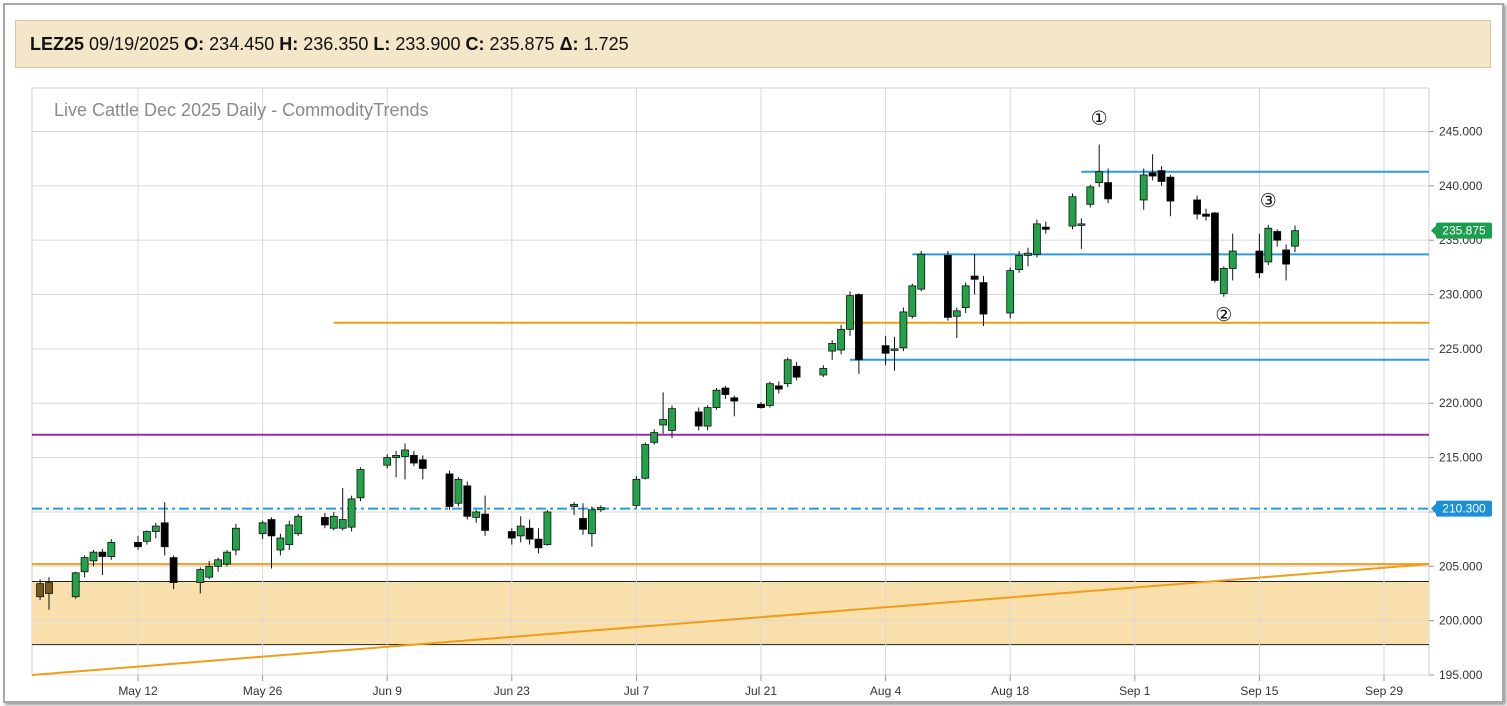  Describe the element at coordinates (138, 691) in the screenshot. I see `x-tick-label: May 12` at that location.